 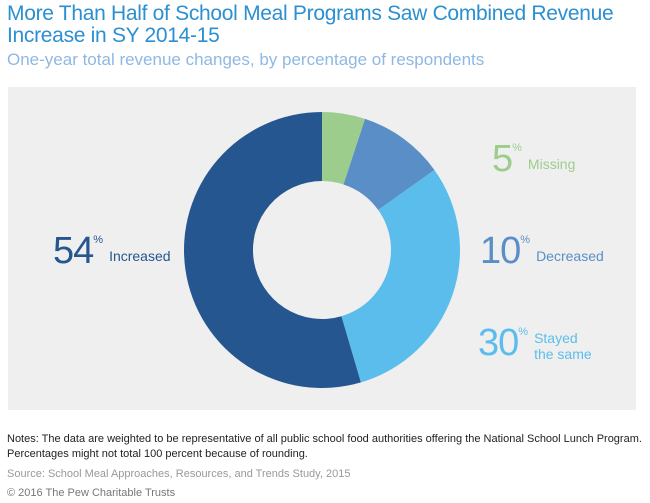 I want to click on label-value: 30, so click(x=498, y=343).